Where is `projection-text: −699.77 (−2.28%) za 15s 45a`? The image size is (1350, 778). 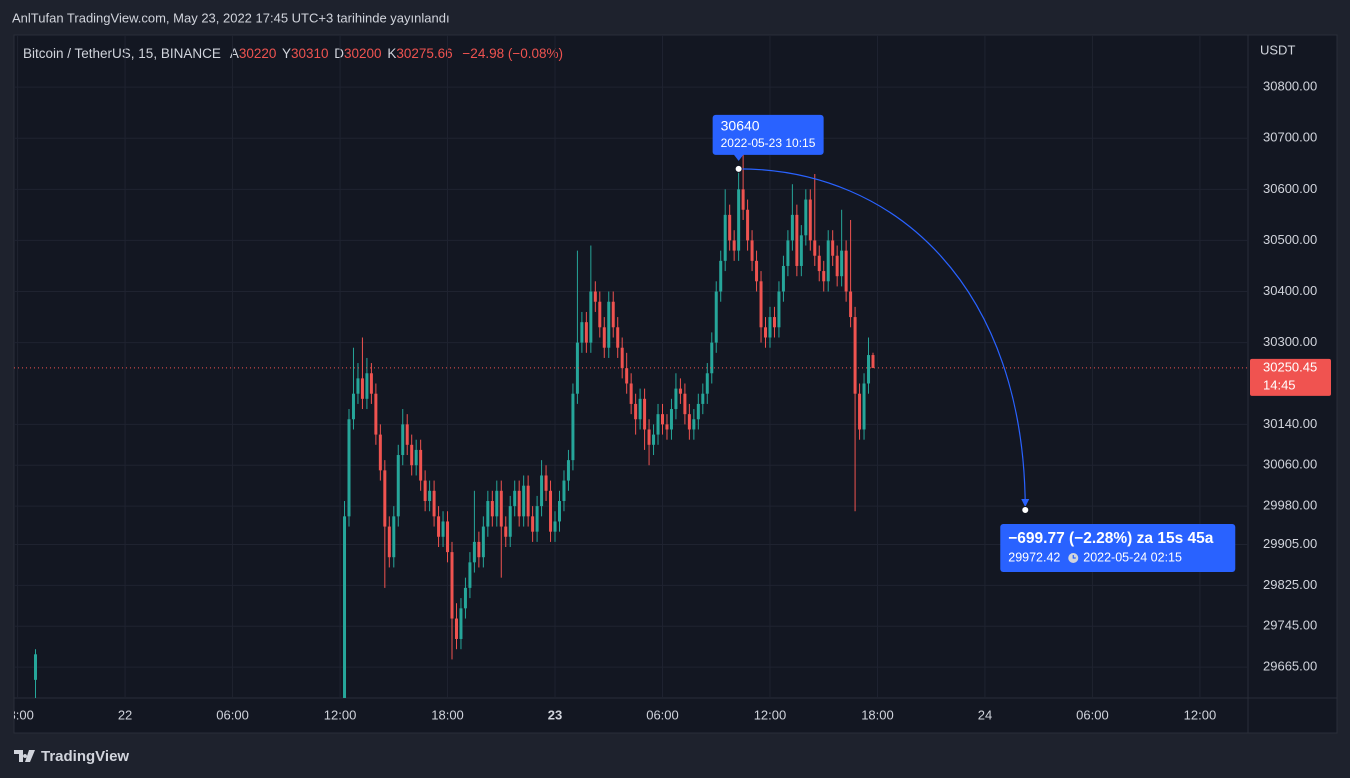
projection-text: −699.77 (−2.28%) za 15s 45a is located at coordinates (1110, 538).